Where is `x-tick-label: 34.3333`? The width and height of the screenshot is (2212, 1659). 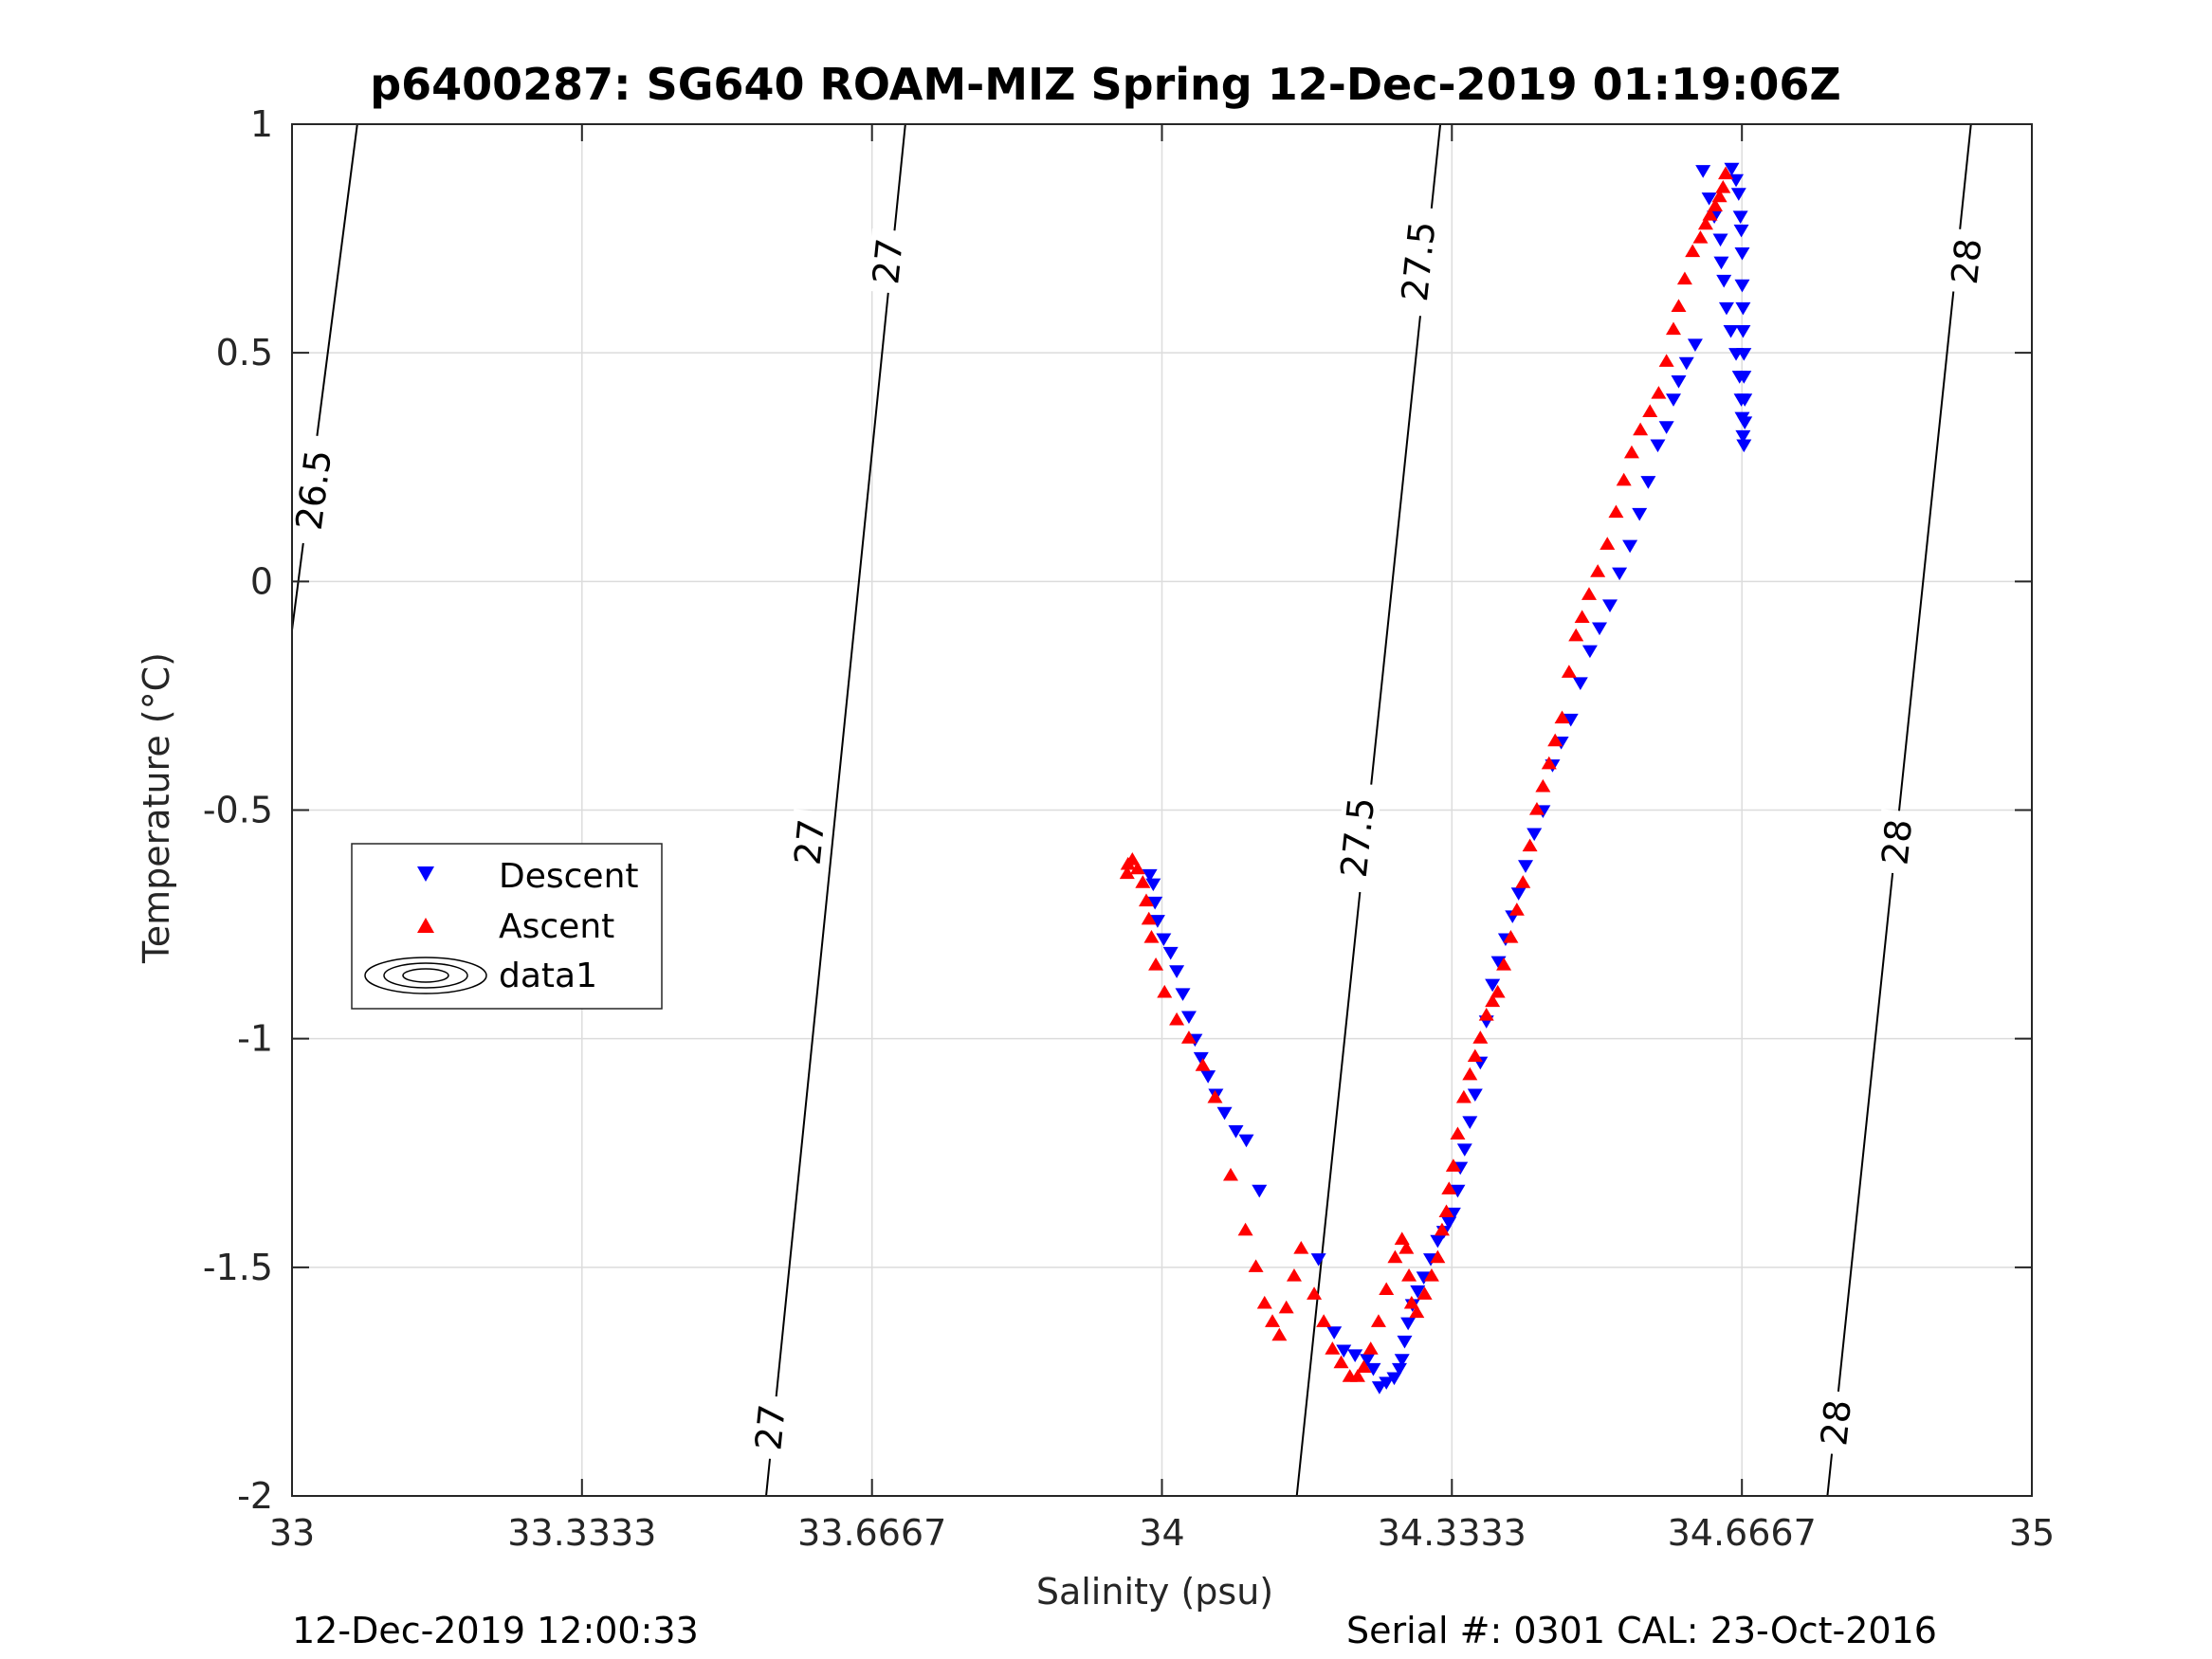
x-tick-label: 34.3333 is located at coordinates (1452, 1533).